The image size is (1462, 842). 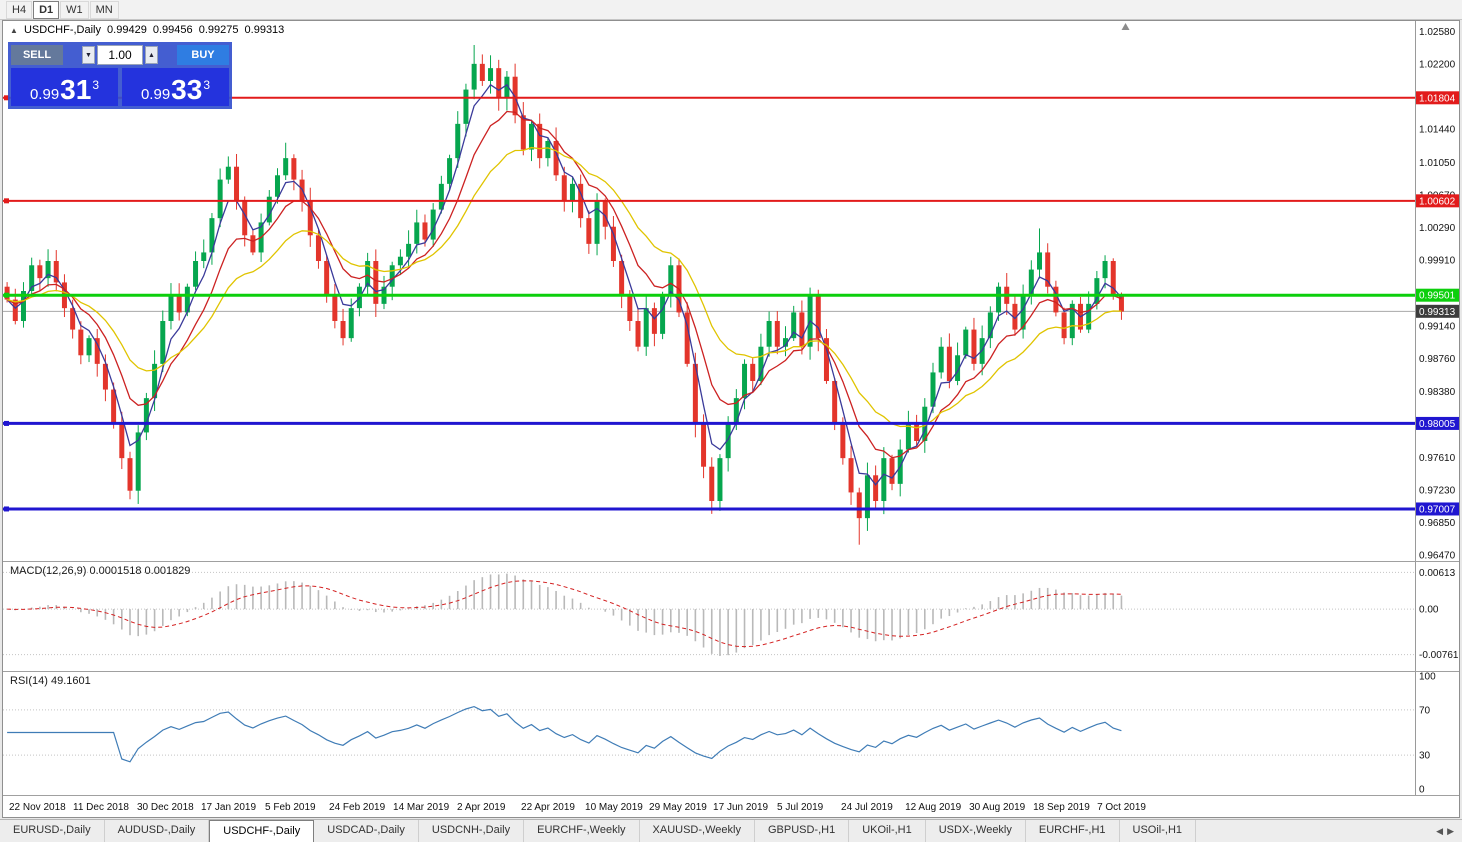 I want to click on macd-values: 0.0001518 0.001829, so click(x=140, y=571).